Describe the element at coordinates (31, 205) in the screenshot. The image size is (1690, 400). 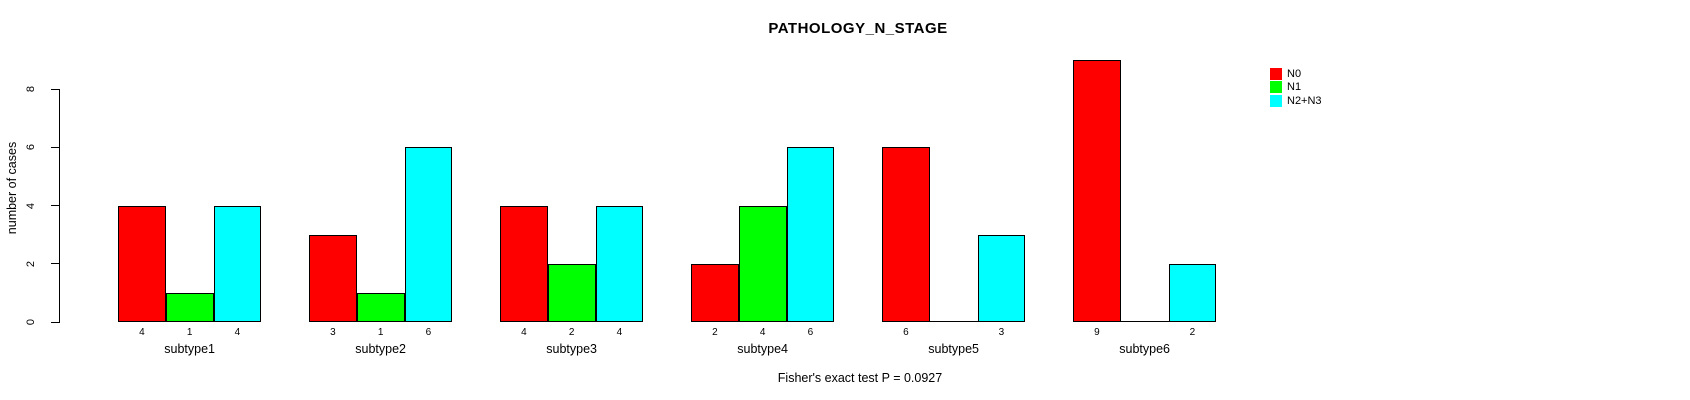
I see `y-tick-label-4: 4` at that location.